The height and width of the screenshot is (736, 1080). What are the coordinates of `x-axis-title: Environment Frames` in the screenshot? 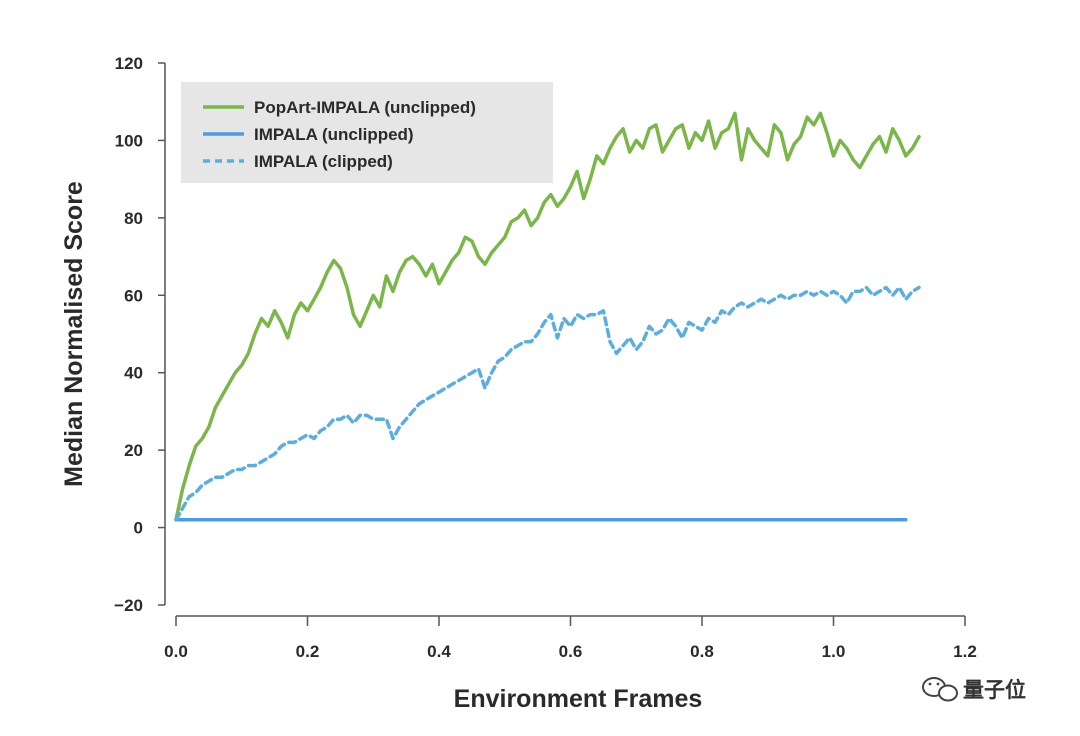 It's located at (578, 699).